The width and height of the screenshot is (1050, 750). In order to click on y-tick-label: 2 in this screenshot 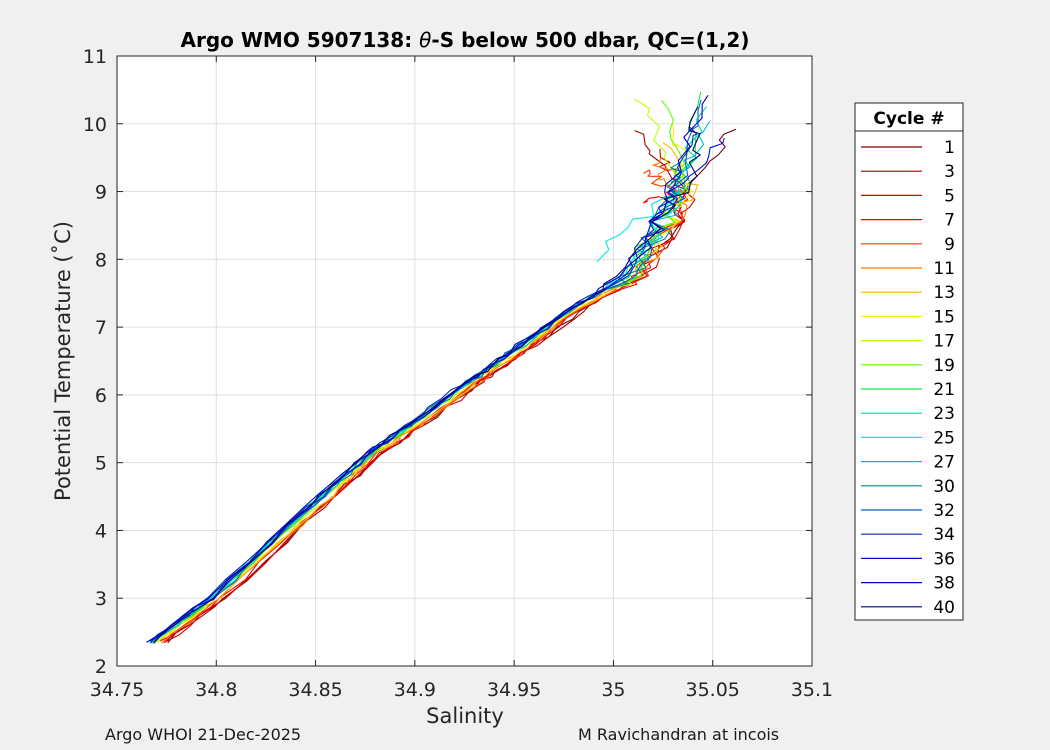, I will do `click(101, 667)`.